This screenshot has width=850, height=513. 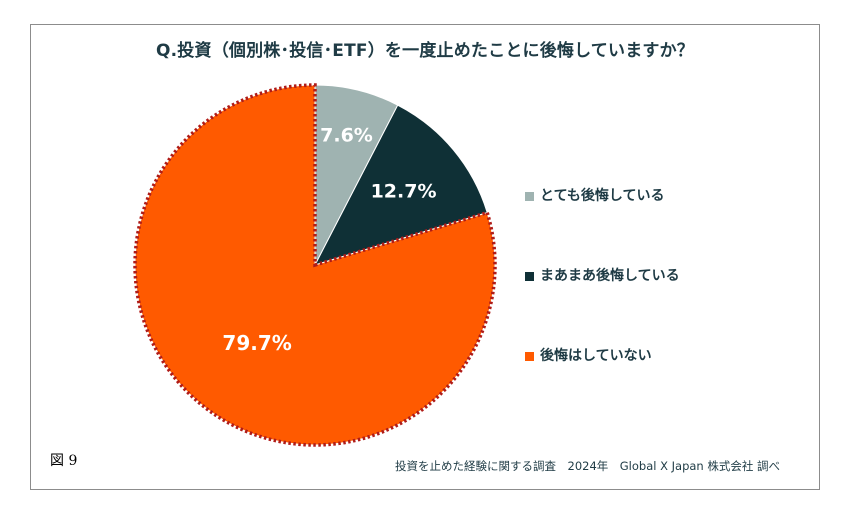 I want to click on legend-label-no-regret: 後悔はしていない, so click(x=596, y=356).